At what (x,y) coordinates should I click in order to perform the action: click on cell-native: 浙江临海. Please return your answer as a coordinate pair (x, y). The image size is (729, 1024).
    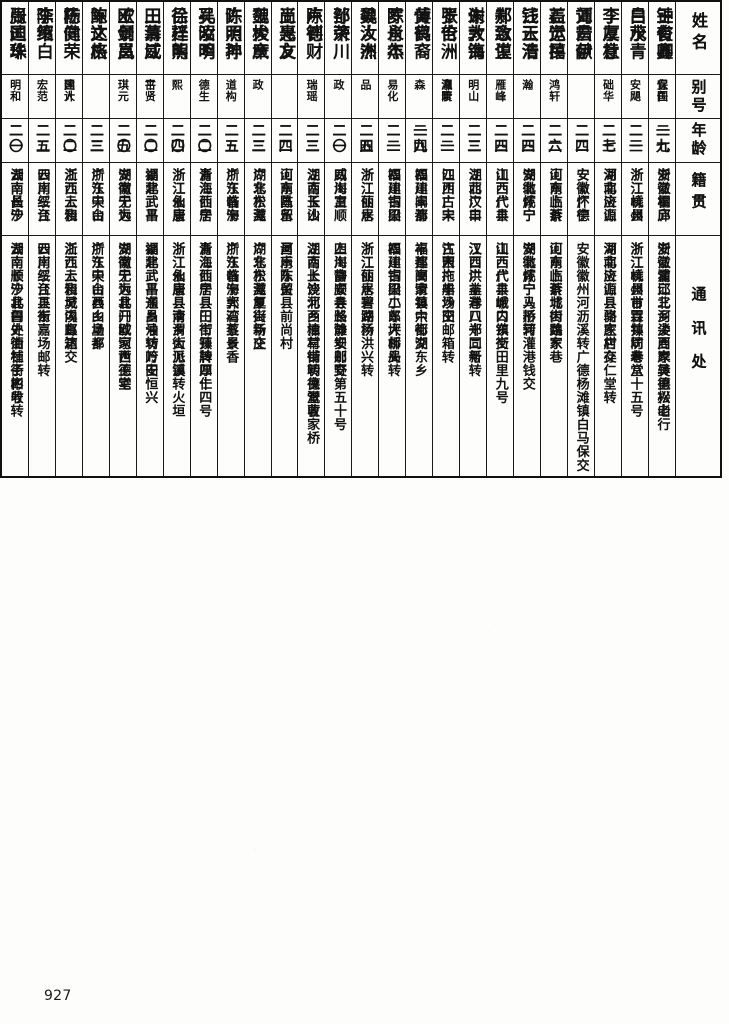
    Looking at the image, I should click on (230, 198).